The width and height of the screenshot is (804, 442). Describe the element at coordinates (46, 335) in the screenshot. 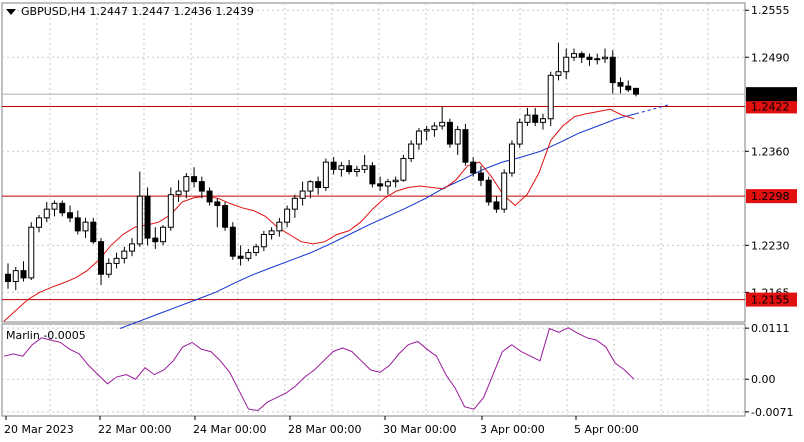

I see `oscillator-label: Marlin -0.0005` at that location.